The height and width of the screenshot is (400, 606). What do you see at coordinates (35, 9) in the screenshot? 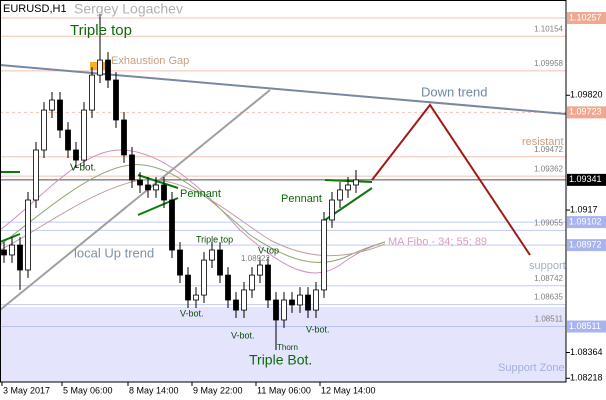
I see `symbol: EURUSD,H1` at bounding box center [35, 9].